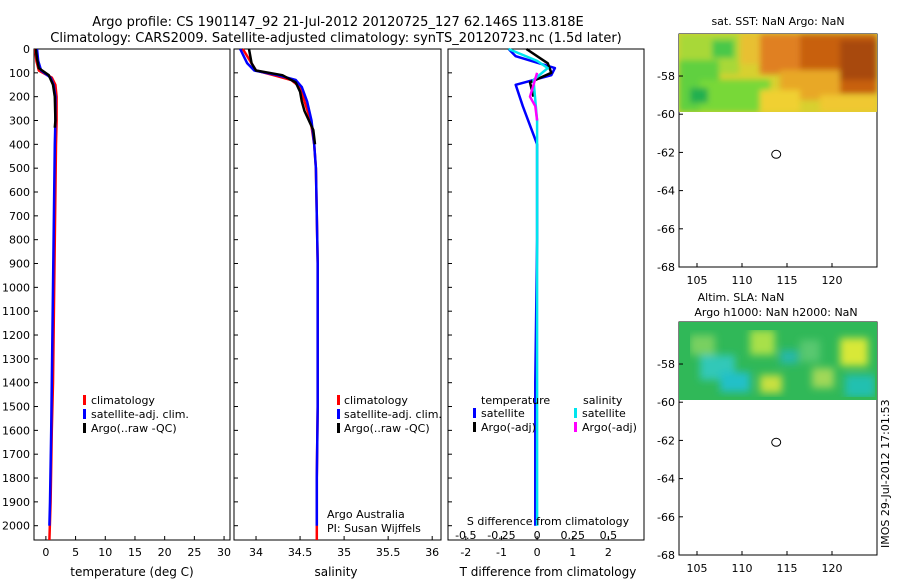 This screenshot has height=580, width=900. What do you see at coordinates (697, 280) in the screenshot?
I see `sst-lon-tick-label: 105` at bounding box center [697, 280].